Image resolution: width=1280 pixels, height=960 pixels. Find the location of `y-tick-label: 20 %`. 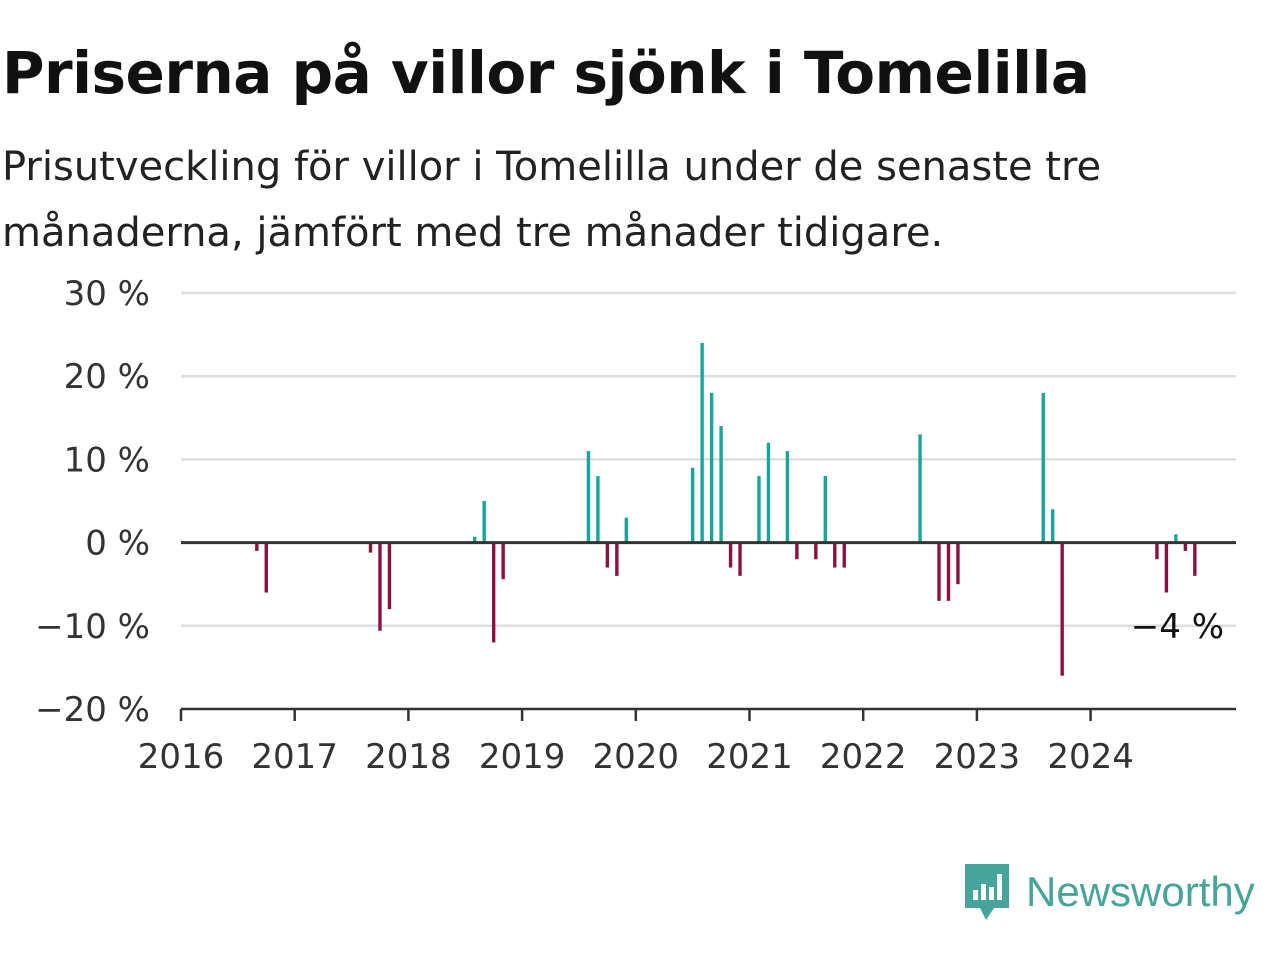

y-tick-label: 20 % is located at coordinates (107, 377).